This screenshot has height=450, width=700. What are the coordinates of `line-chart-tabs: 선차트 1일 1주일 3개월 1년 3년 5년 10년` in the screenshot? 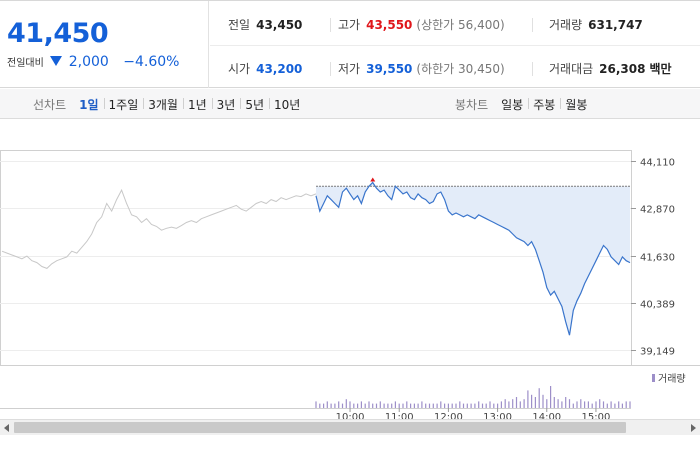 It's located at (169, 104).